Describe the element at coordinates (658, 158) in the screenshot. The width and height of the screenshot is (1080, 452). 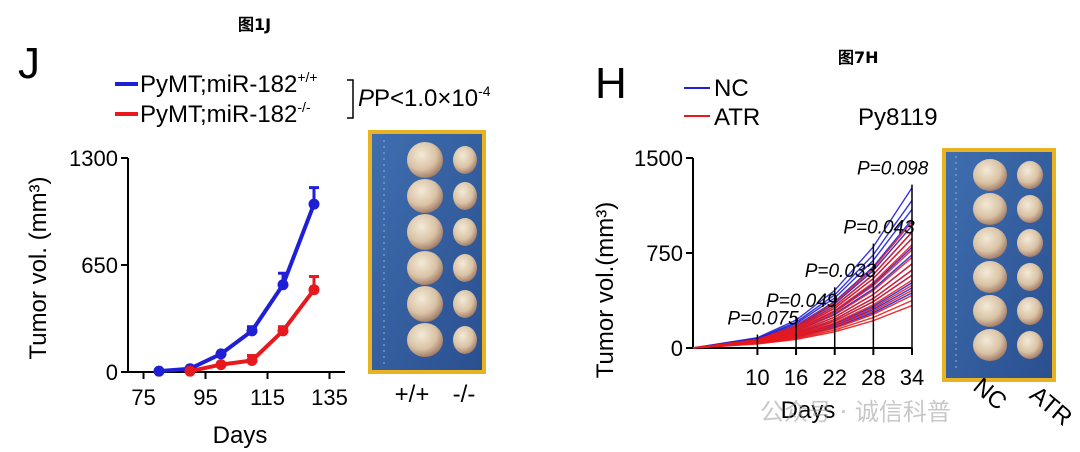
I see `y-tick-label-h: 1500` at that location.